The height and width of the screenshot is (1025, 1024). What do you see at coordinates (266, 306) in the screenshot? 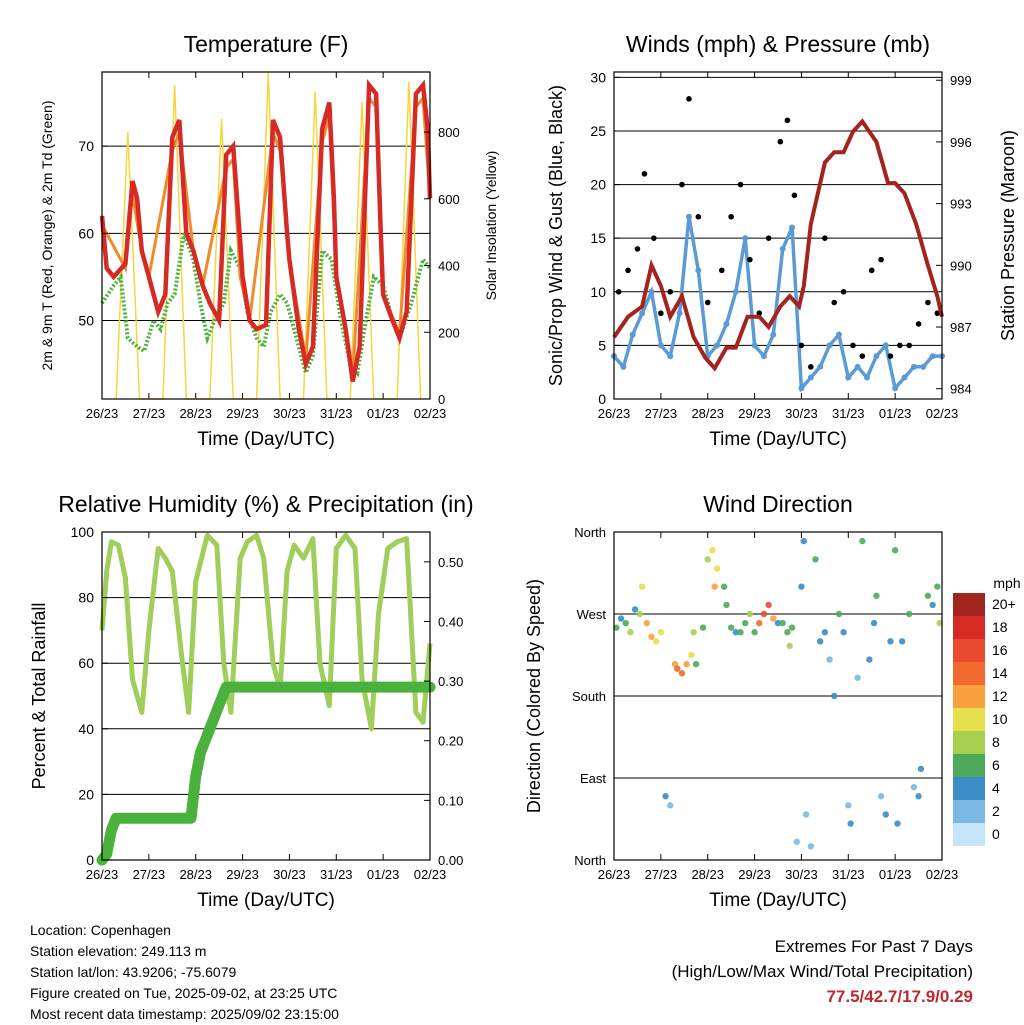
I see `series-2m-dewpoint` at bounding box center [266, 306].